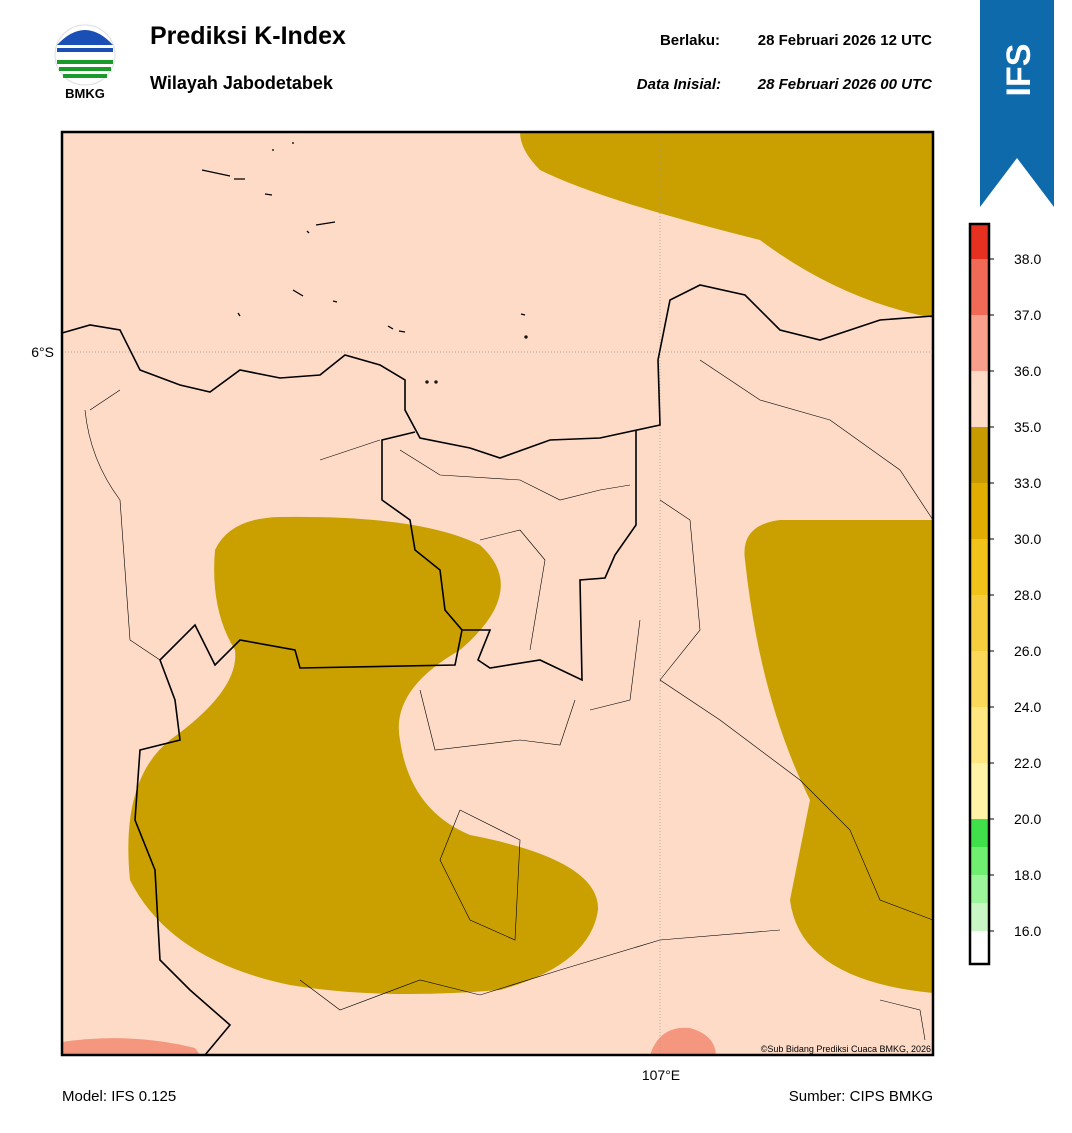 The height and width of the screenshot is (1133, 1072). Describe the element at coordinates (1027, 371) in the screenshot. I see `colorbar-label: 36.0` at that location.